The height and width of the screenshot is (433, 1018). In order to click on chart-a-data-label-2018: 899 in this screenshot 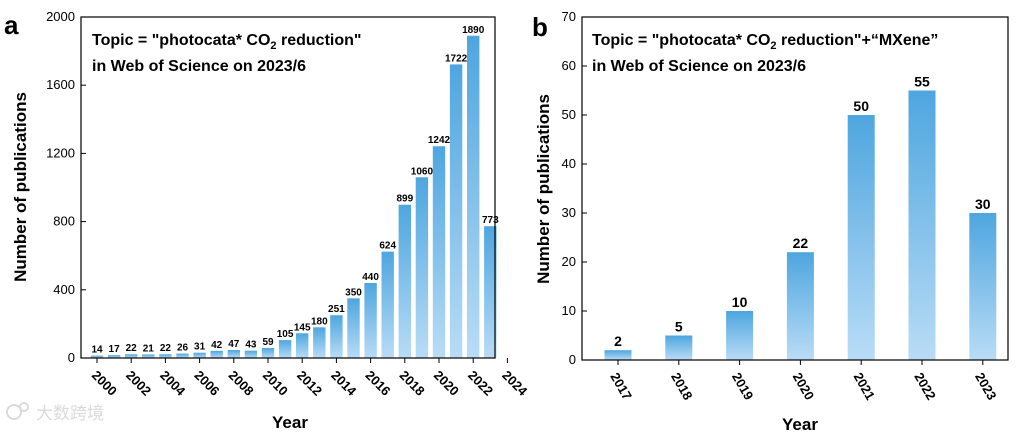, I will do `click(404, 199)`.